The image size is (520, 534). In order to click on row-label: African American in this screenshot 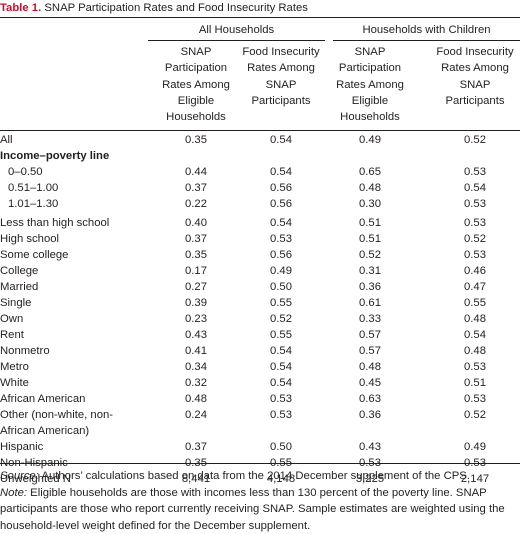, I will do `click(43, 399)`.